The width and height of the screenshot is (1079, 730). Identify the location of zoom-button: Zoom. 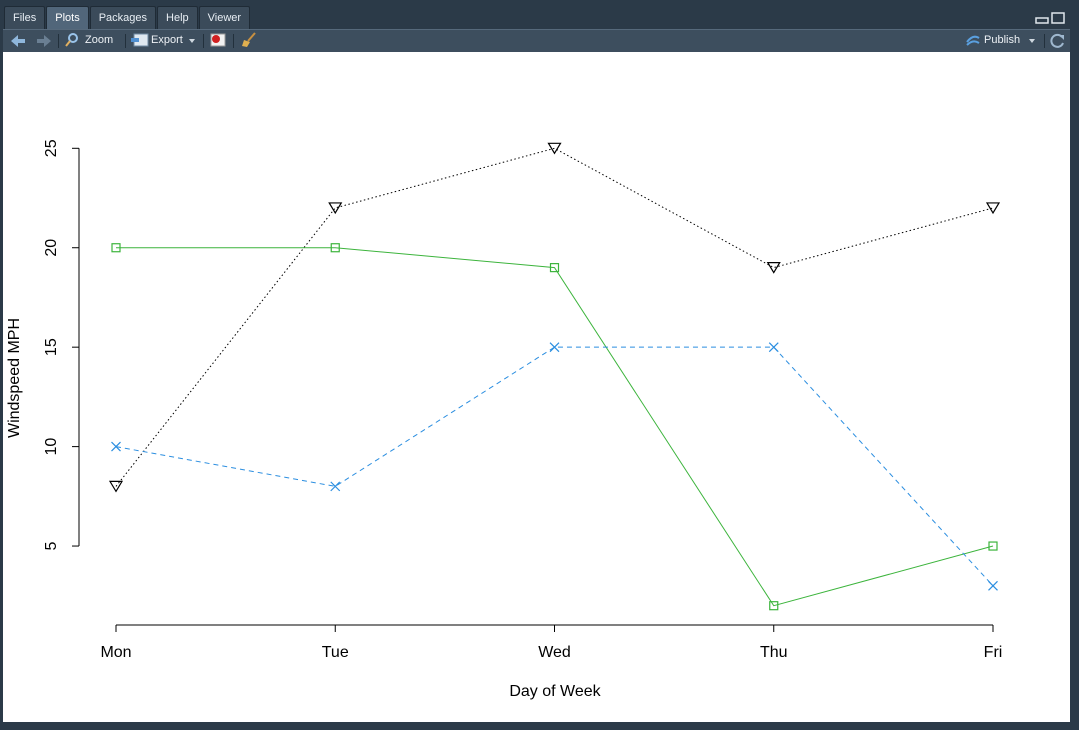
(99, 40).